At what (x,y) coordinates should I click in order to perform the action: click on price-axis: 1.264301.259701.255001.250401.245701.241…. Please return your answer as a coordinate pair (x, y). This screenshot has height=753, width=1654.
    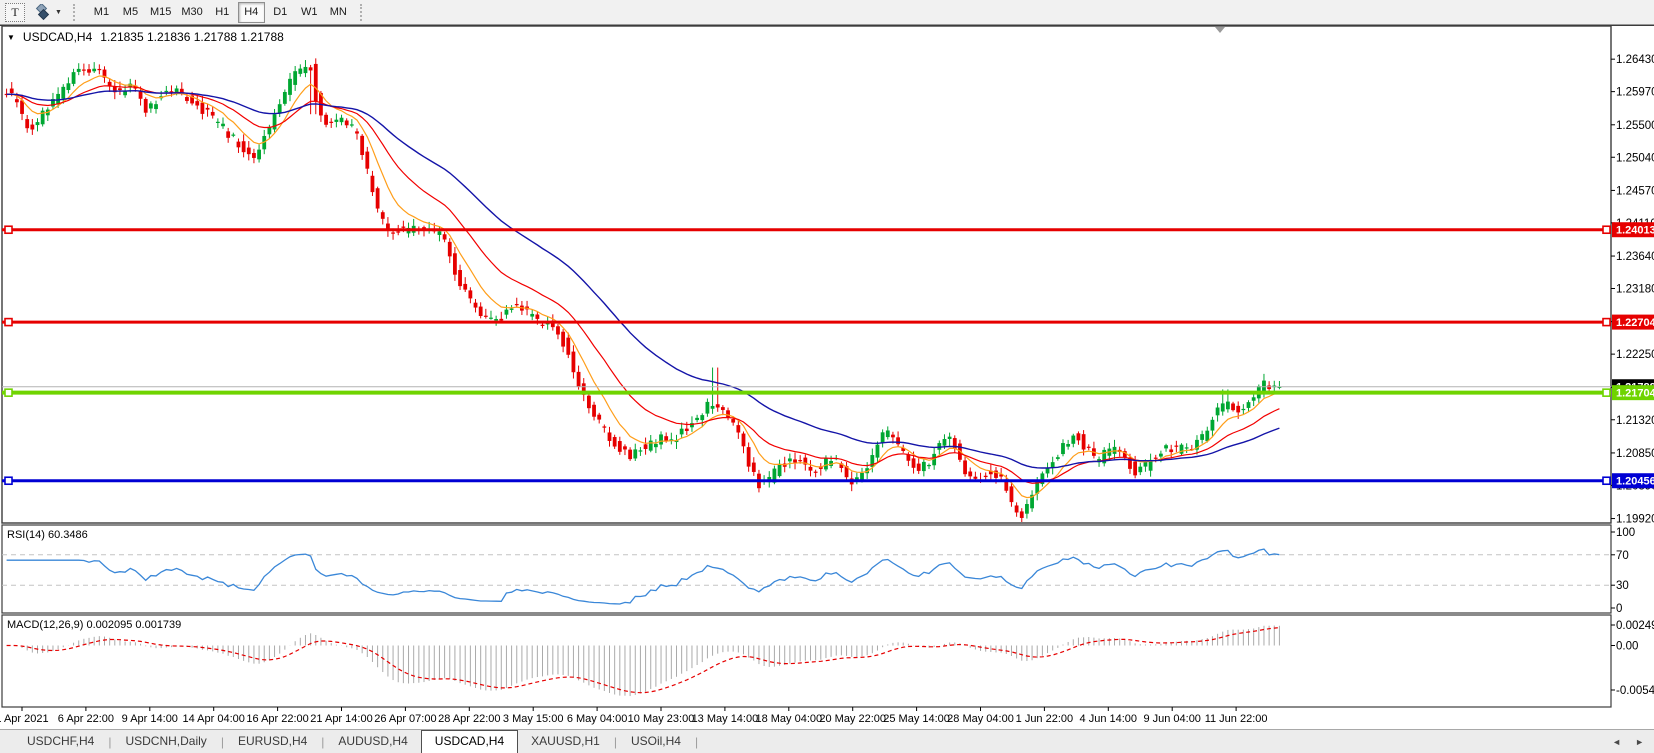
    Looking at the image, I should click on (1632, 290).